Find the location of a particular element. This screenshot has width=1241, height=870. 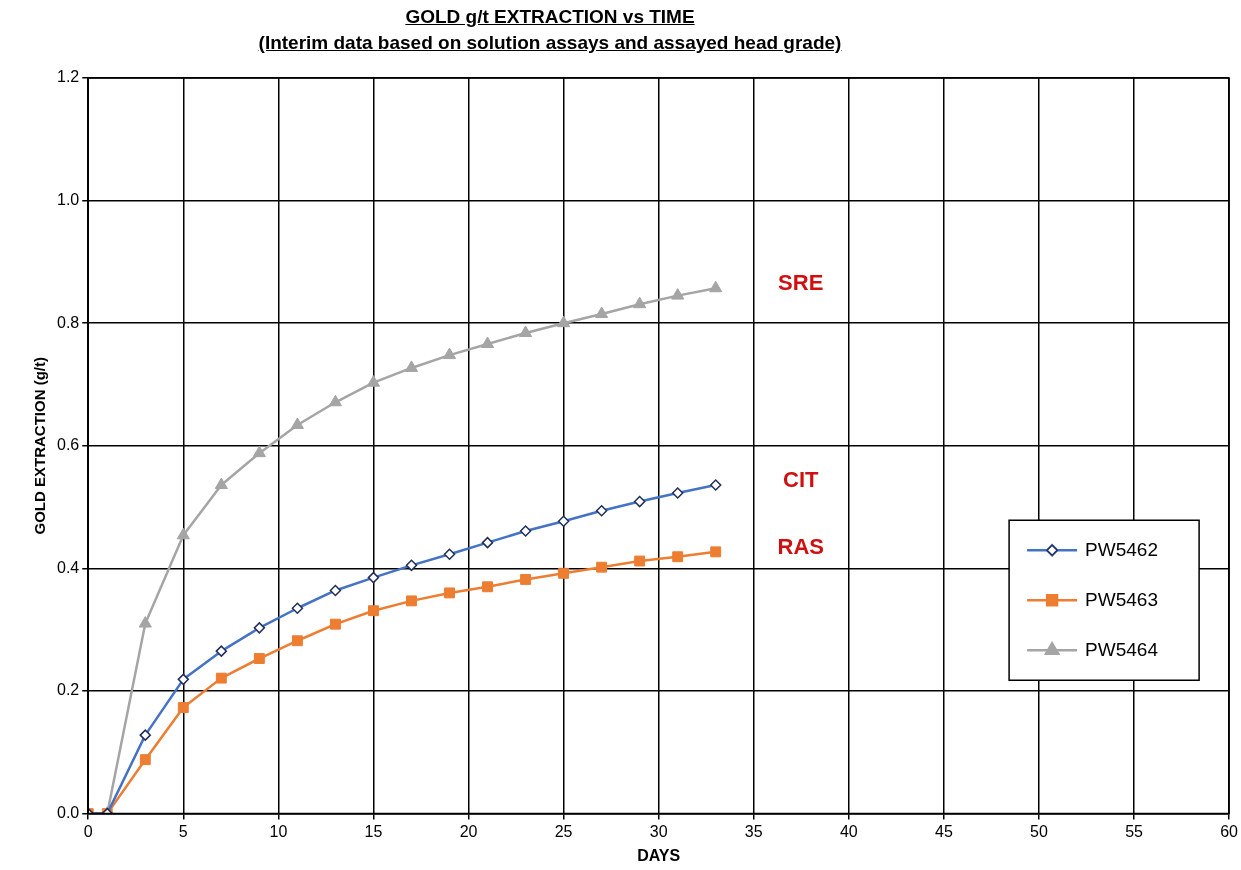

annotation: RAS is located at coordinates (800, 546).